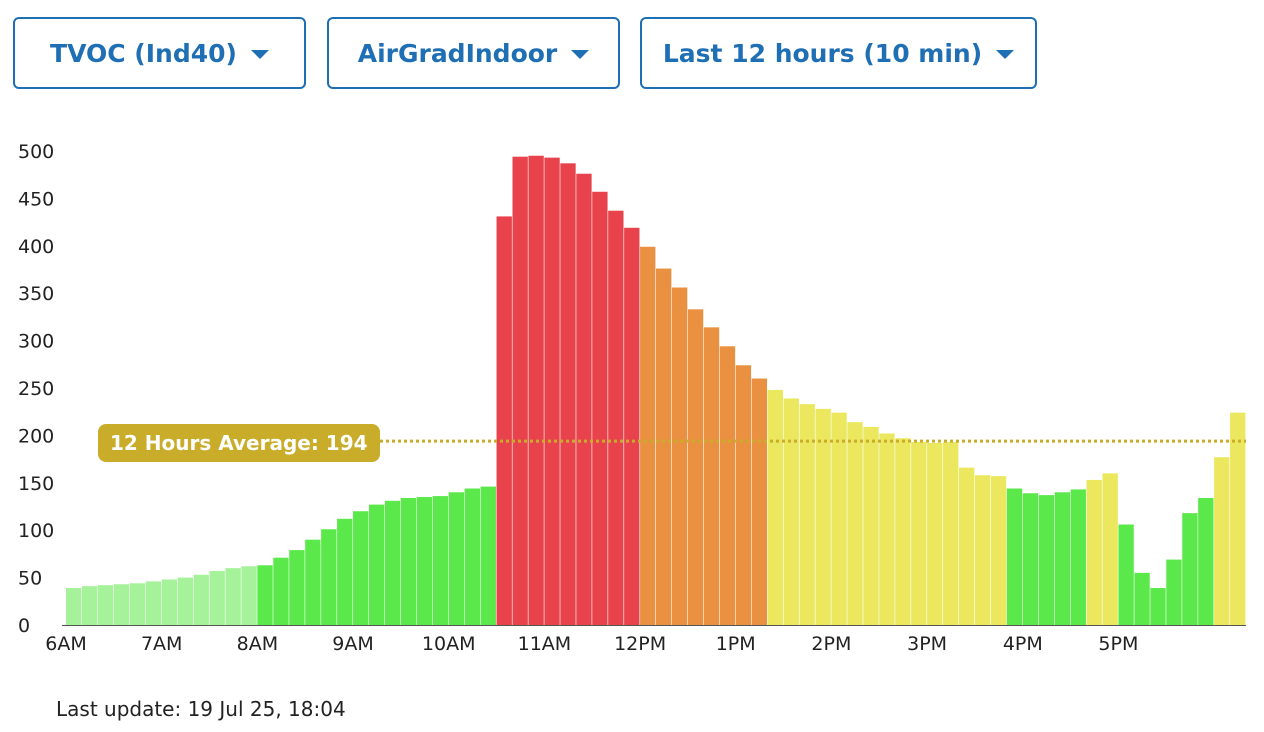 Image resolution: width=1264 pixels, height=732 pixels. I want to click on x-tick-label: 10AM, so click(449, 644).